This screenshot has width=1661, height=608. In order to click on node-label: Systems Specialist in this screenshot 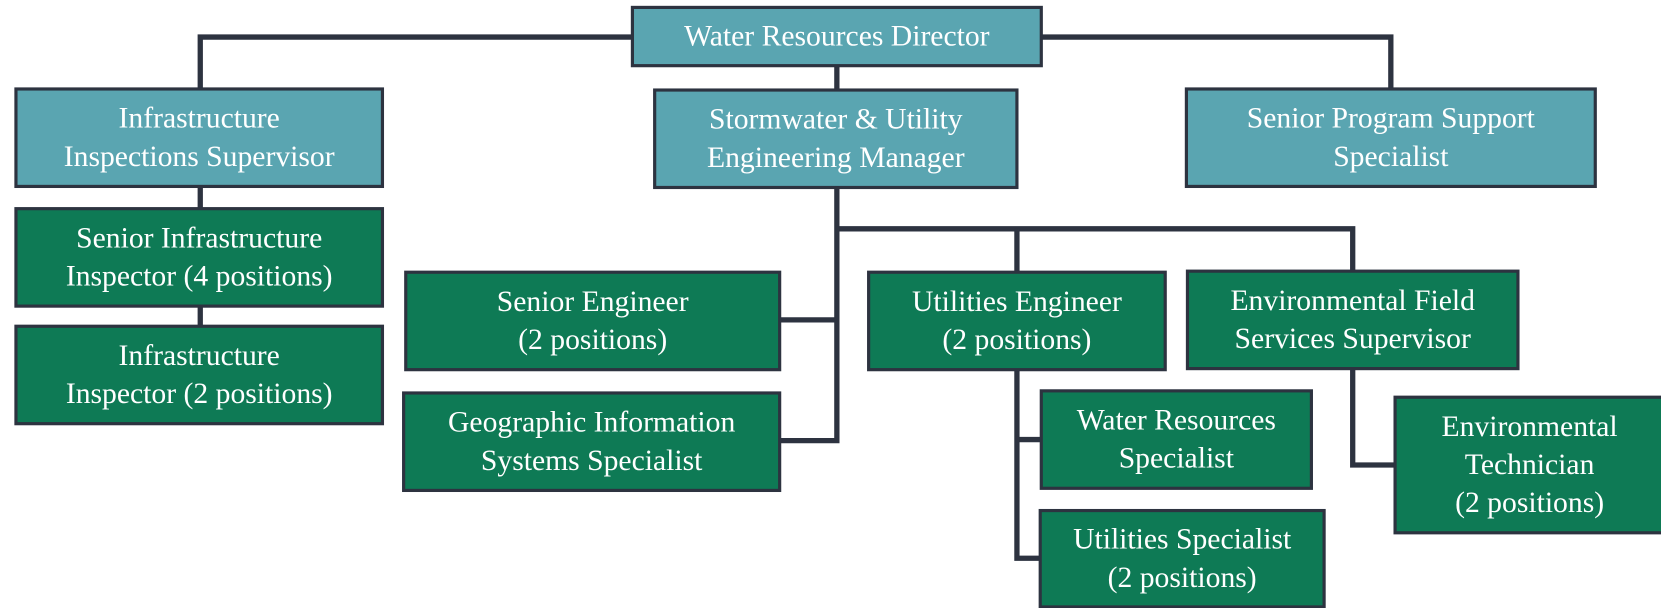, I will do `click(592, 461)`.